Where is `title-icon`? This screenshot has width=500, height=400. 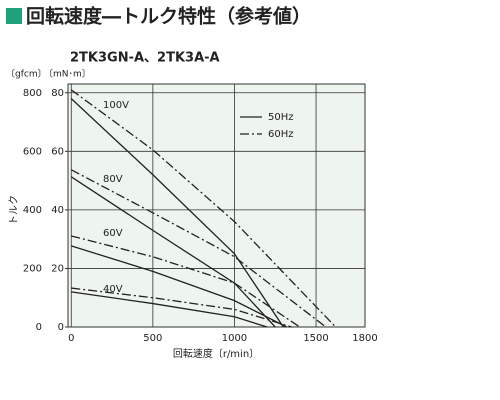
title-icon is located at coordinates (14, 16).